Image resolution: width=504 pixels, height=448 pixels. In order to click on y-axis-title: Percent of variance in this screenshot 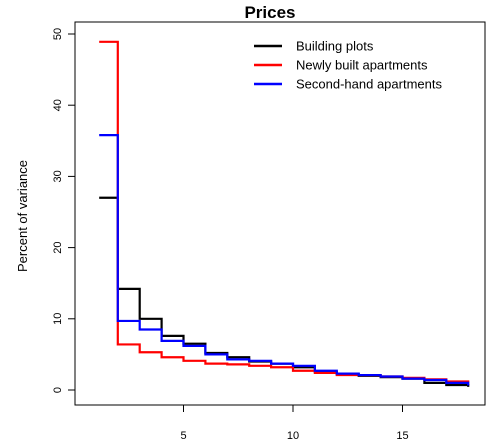, I will do `click(22, 216)`.